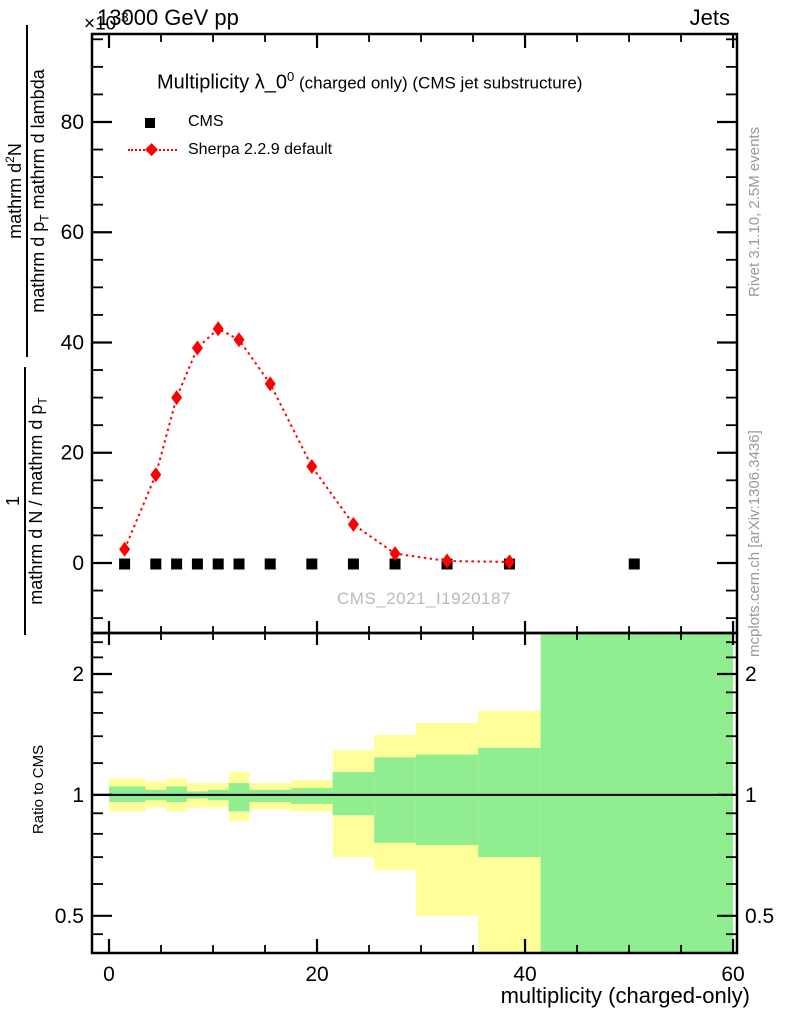 This screenshot has width=786, height=1024. What do you see at coordinates (10, 159) in the screenshot?
I see `ylabel-frac2-num-sup: 2` at bounding box center [10, 159].